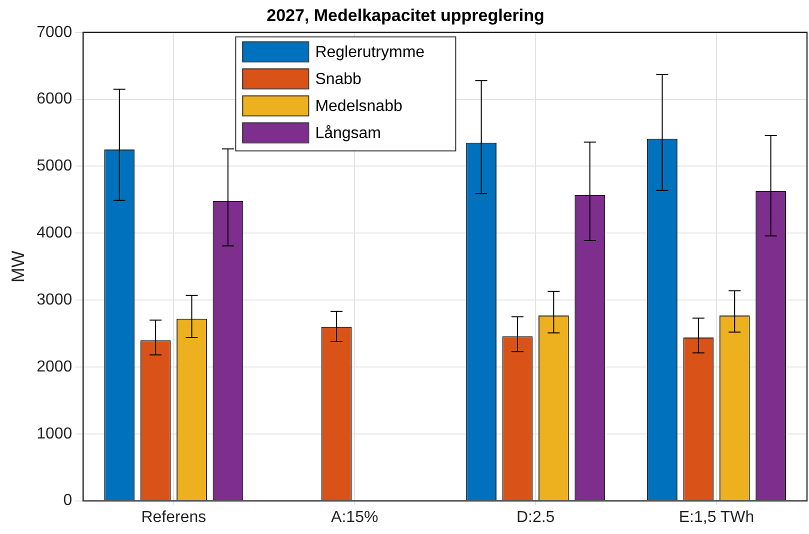 This screenshot has height=534, width=809. What do you see at coordinates (370, 52) in the screenshot?
I see `legend-label: Reglerutrymme` at bounding box center [370, 52].